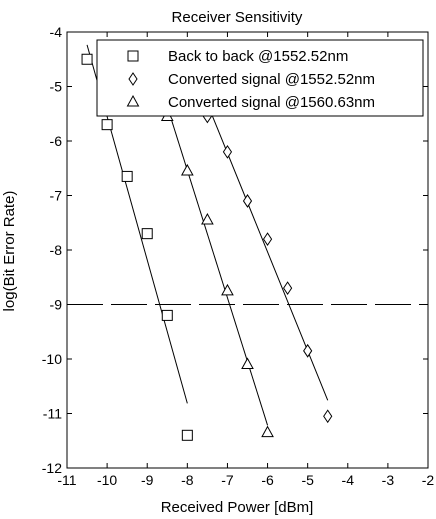 The width and height of the screenshot is (436, 519). Describe the element at coordinates (56, 87) in the screenshot. I see `y-tick-label: -5` at that location.